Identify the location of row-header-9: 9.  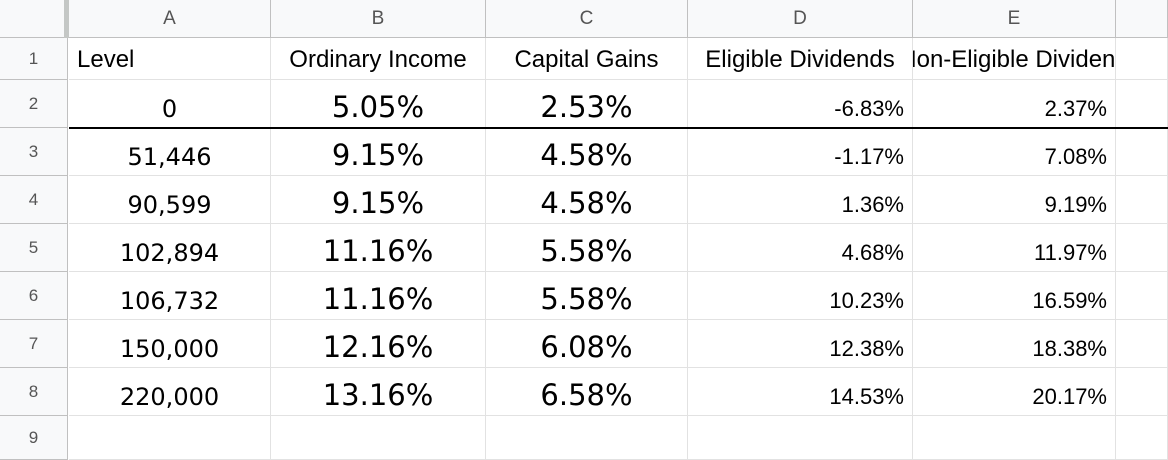
(34, 438).